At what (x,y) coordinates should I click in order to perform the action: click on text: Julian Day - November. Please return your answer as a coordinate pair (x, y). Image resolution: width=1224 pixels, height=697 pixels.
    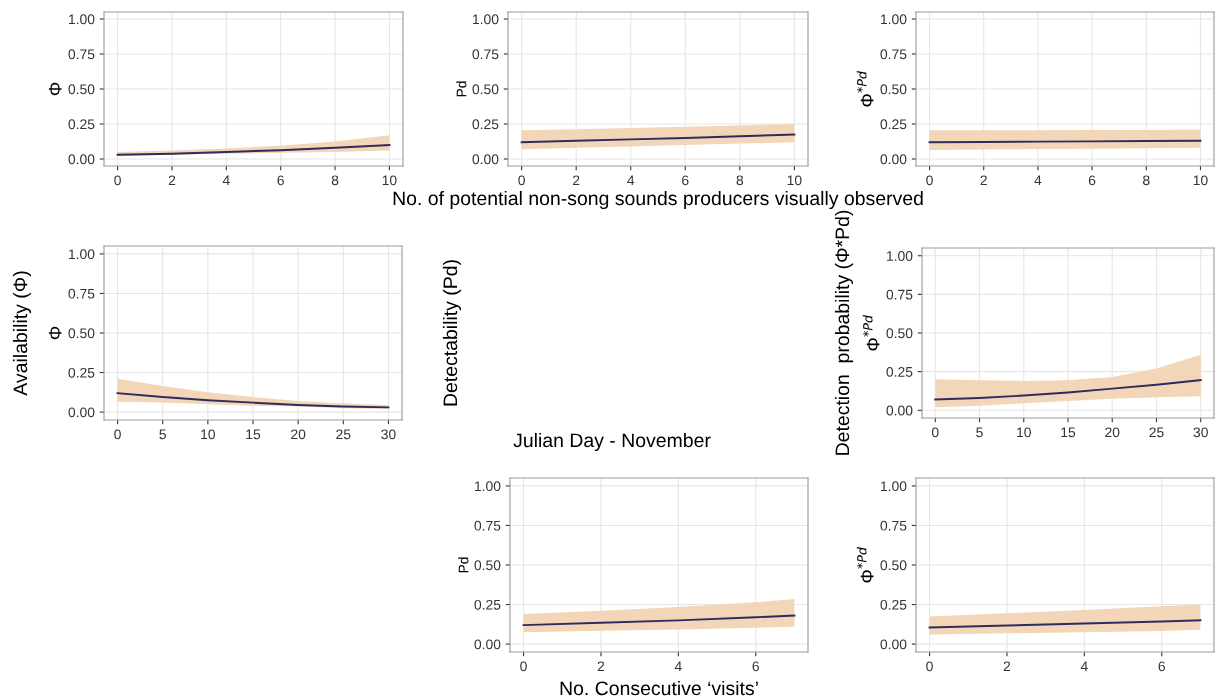
    Looking at the image, I should click on (612, 442).